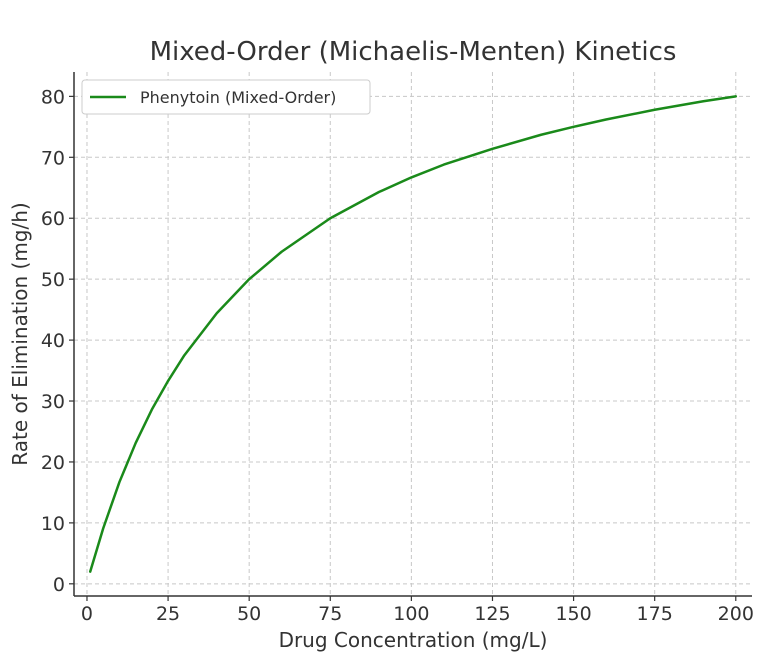  What do you see at coordinates (53, 280) in the screenshot?
I see `y-tick-label: 50` at bounding box center [53, 280].